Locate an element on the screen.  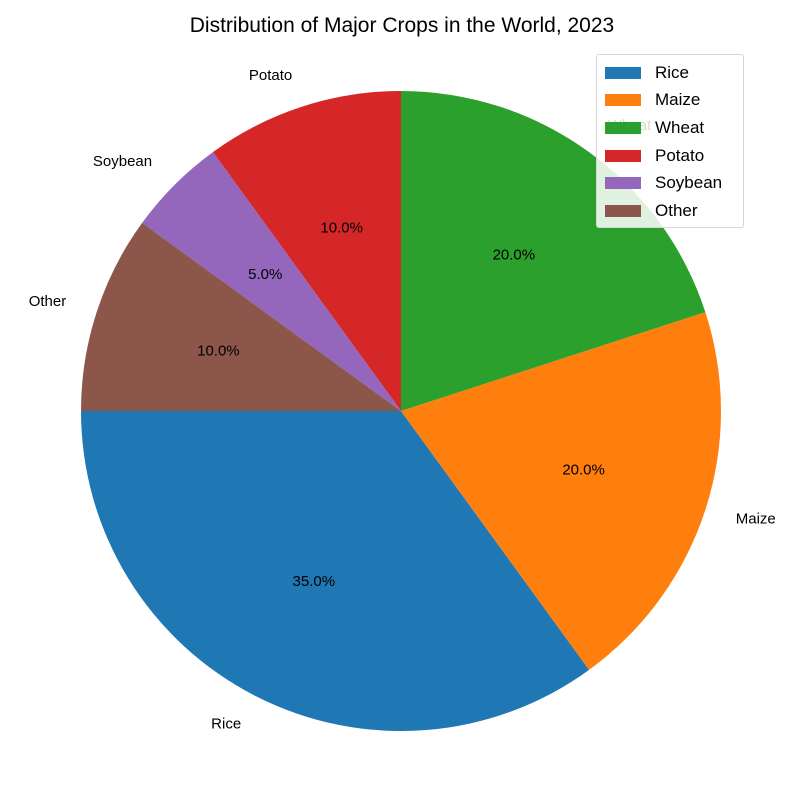
legend-item-maize: Maize is located at coordinates (670, 101).